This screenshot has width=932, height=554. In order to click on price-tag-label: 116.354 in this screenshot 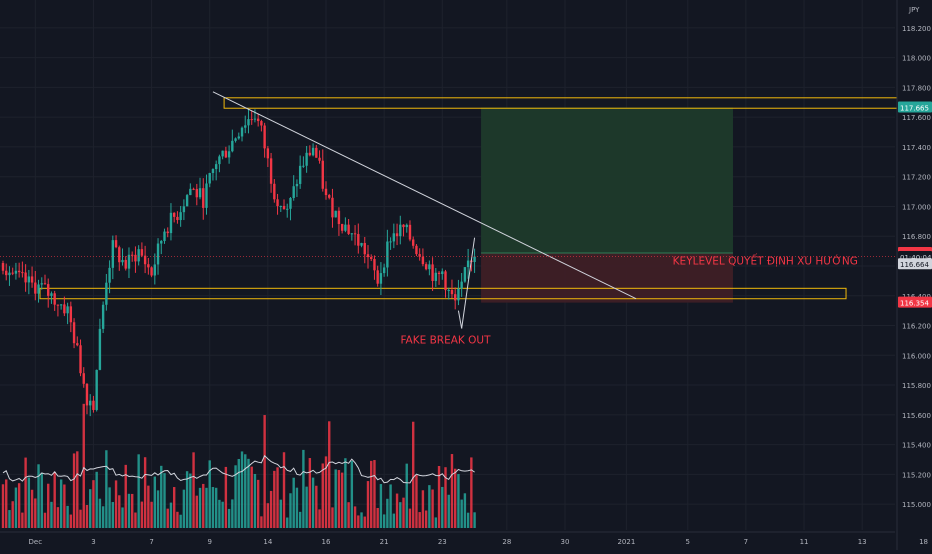, I will do `click(914, 304)`.